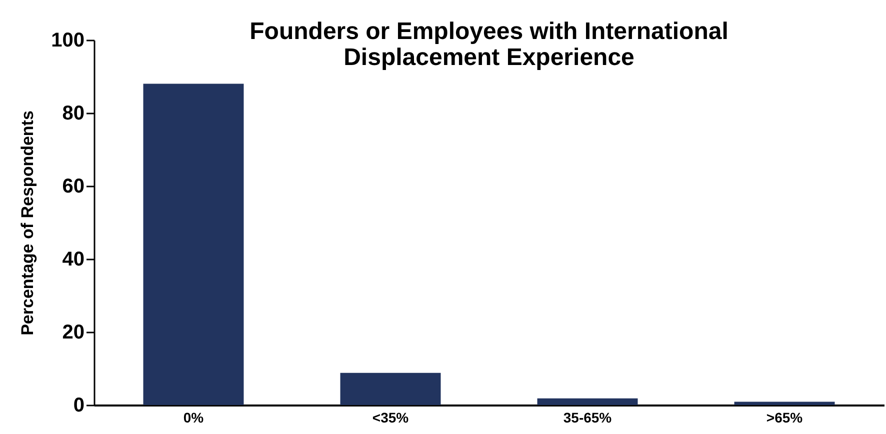 This screenshot has height=434, width=886. What do you see at coordinates (785, 418) in the screenshot?
I see `x-tick-label: >65%` at bounding box center [785, 418].